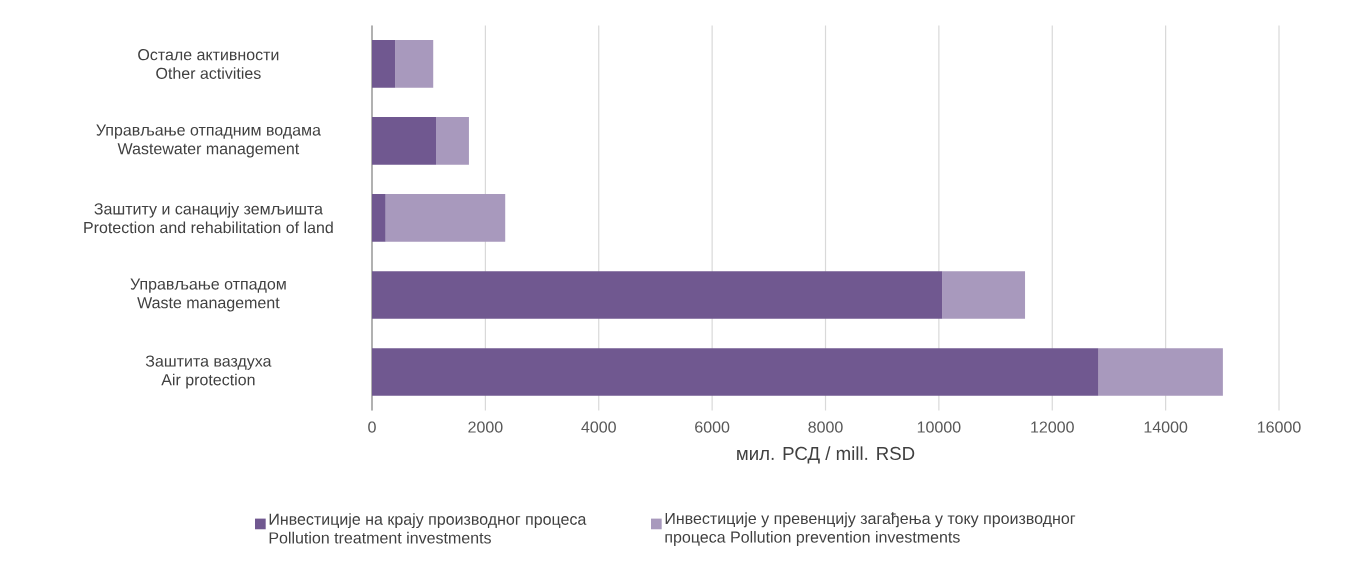  What do you see at coordinates (208, 141) in the screenshot?
I see `y-tick-label: Управљање отпадним водама Wastewater management` at bounding box center [208, 141].